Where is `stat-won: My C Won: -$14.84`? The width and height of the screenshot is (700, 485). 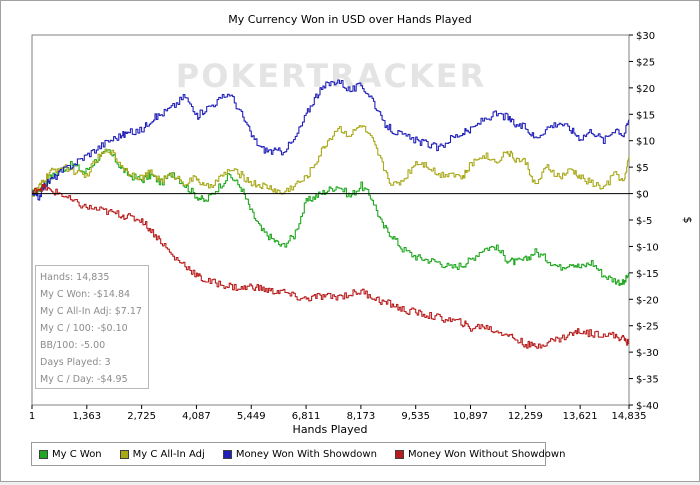 stat-won: My C Won: -$14.84 is located at coordinates (85, 294).